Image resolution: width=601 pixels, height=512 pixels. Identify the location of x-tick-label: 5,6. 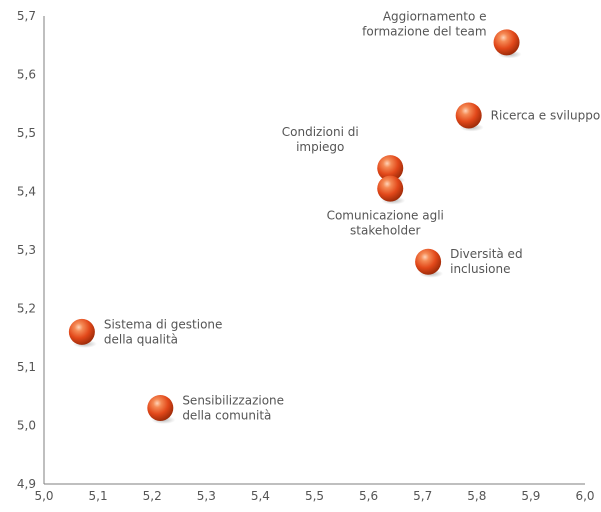
(368, 496).